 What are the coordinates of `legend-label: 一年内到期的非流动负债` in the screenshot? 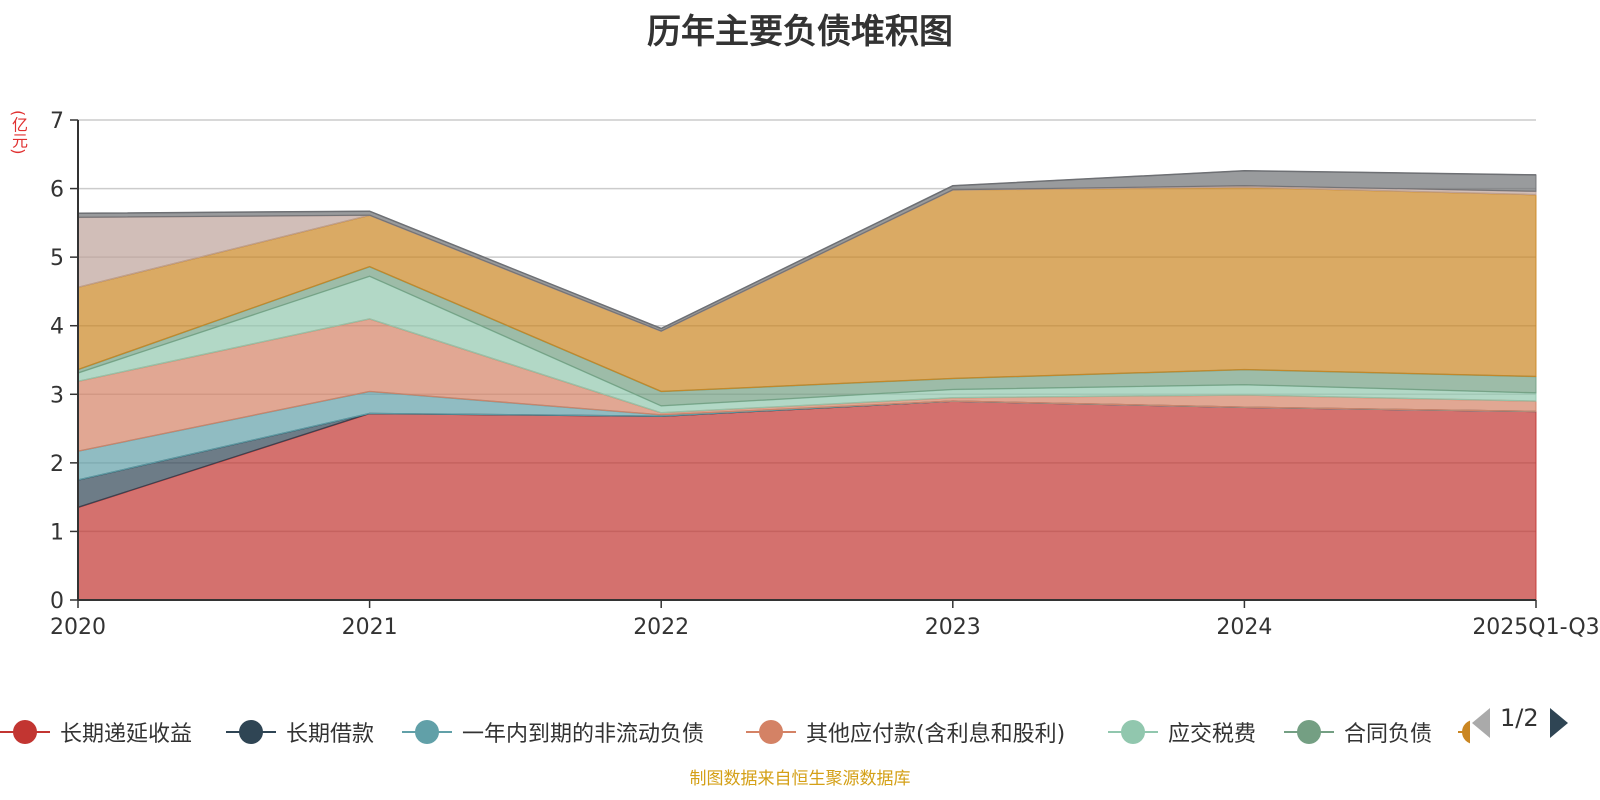 It's located at (583, 734).